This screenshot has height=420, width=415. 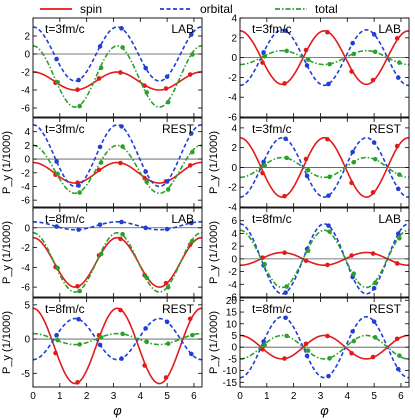 I want to click on x-axis-label: φ, so click(x=117, y=410).